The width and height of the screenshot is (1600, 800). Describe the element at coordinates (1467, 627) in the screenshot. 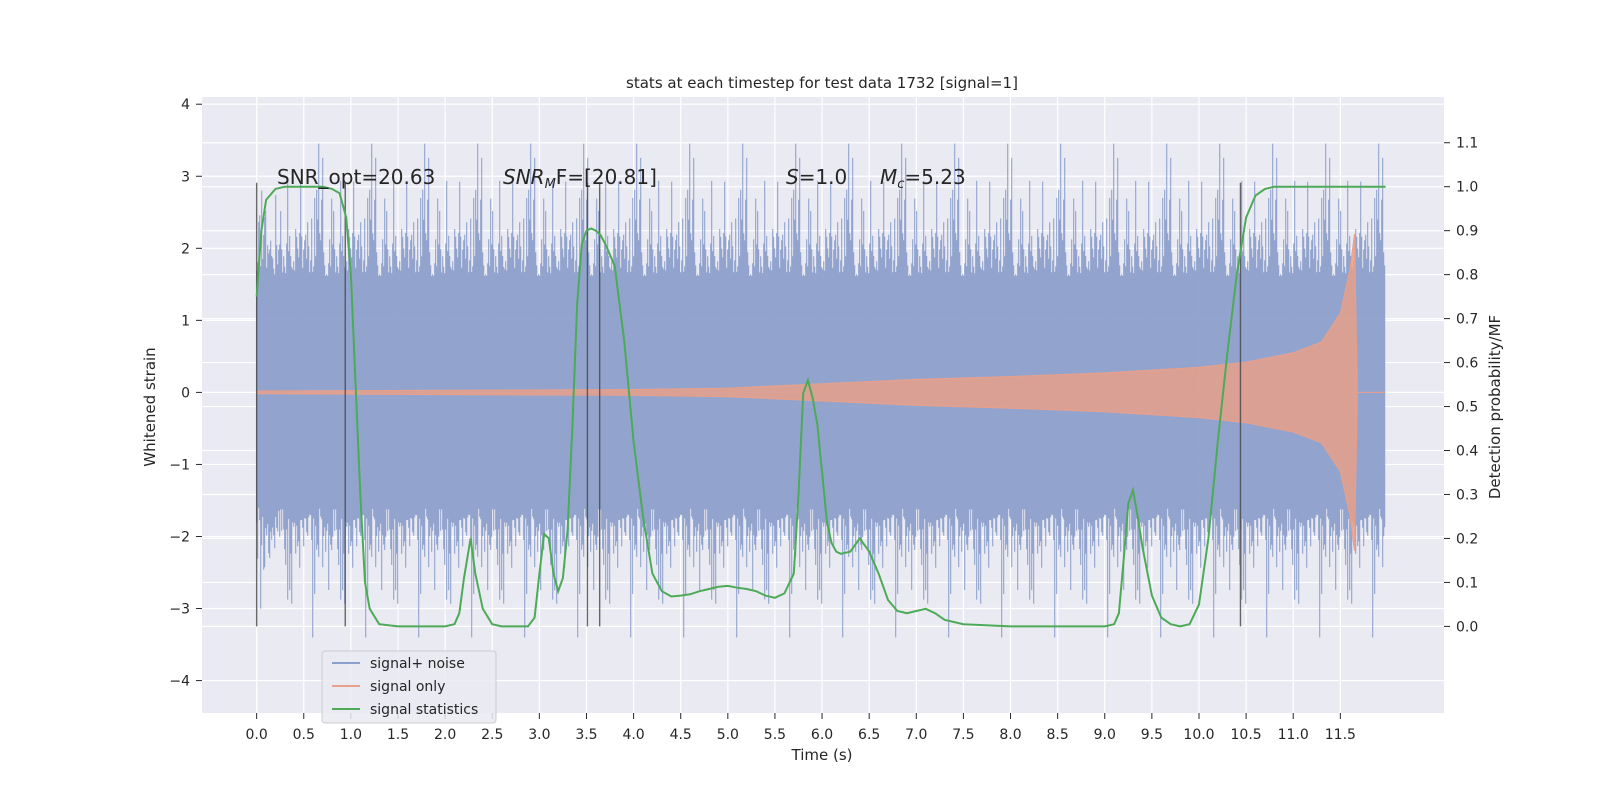

I see `y2-tick-label: 0.0` at that location.